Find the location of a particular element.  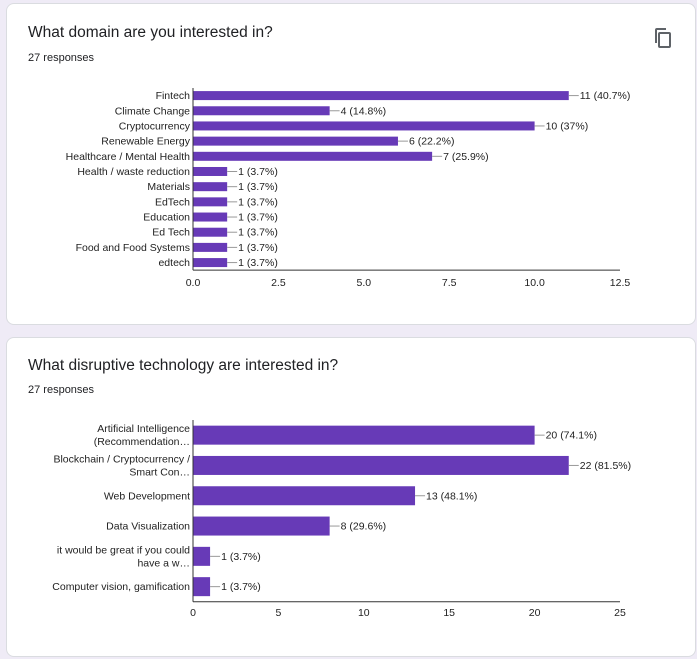

x-tick-label: 5 is located at coordinates (278, 613).